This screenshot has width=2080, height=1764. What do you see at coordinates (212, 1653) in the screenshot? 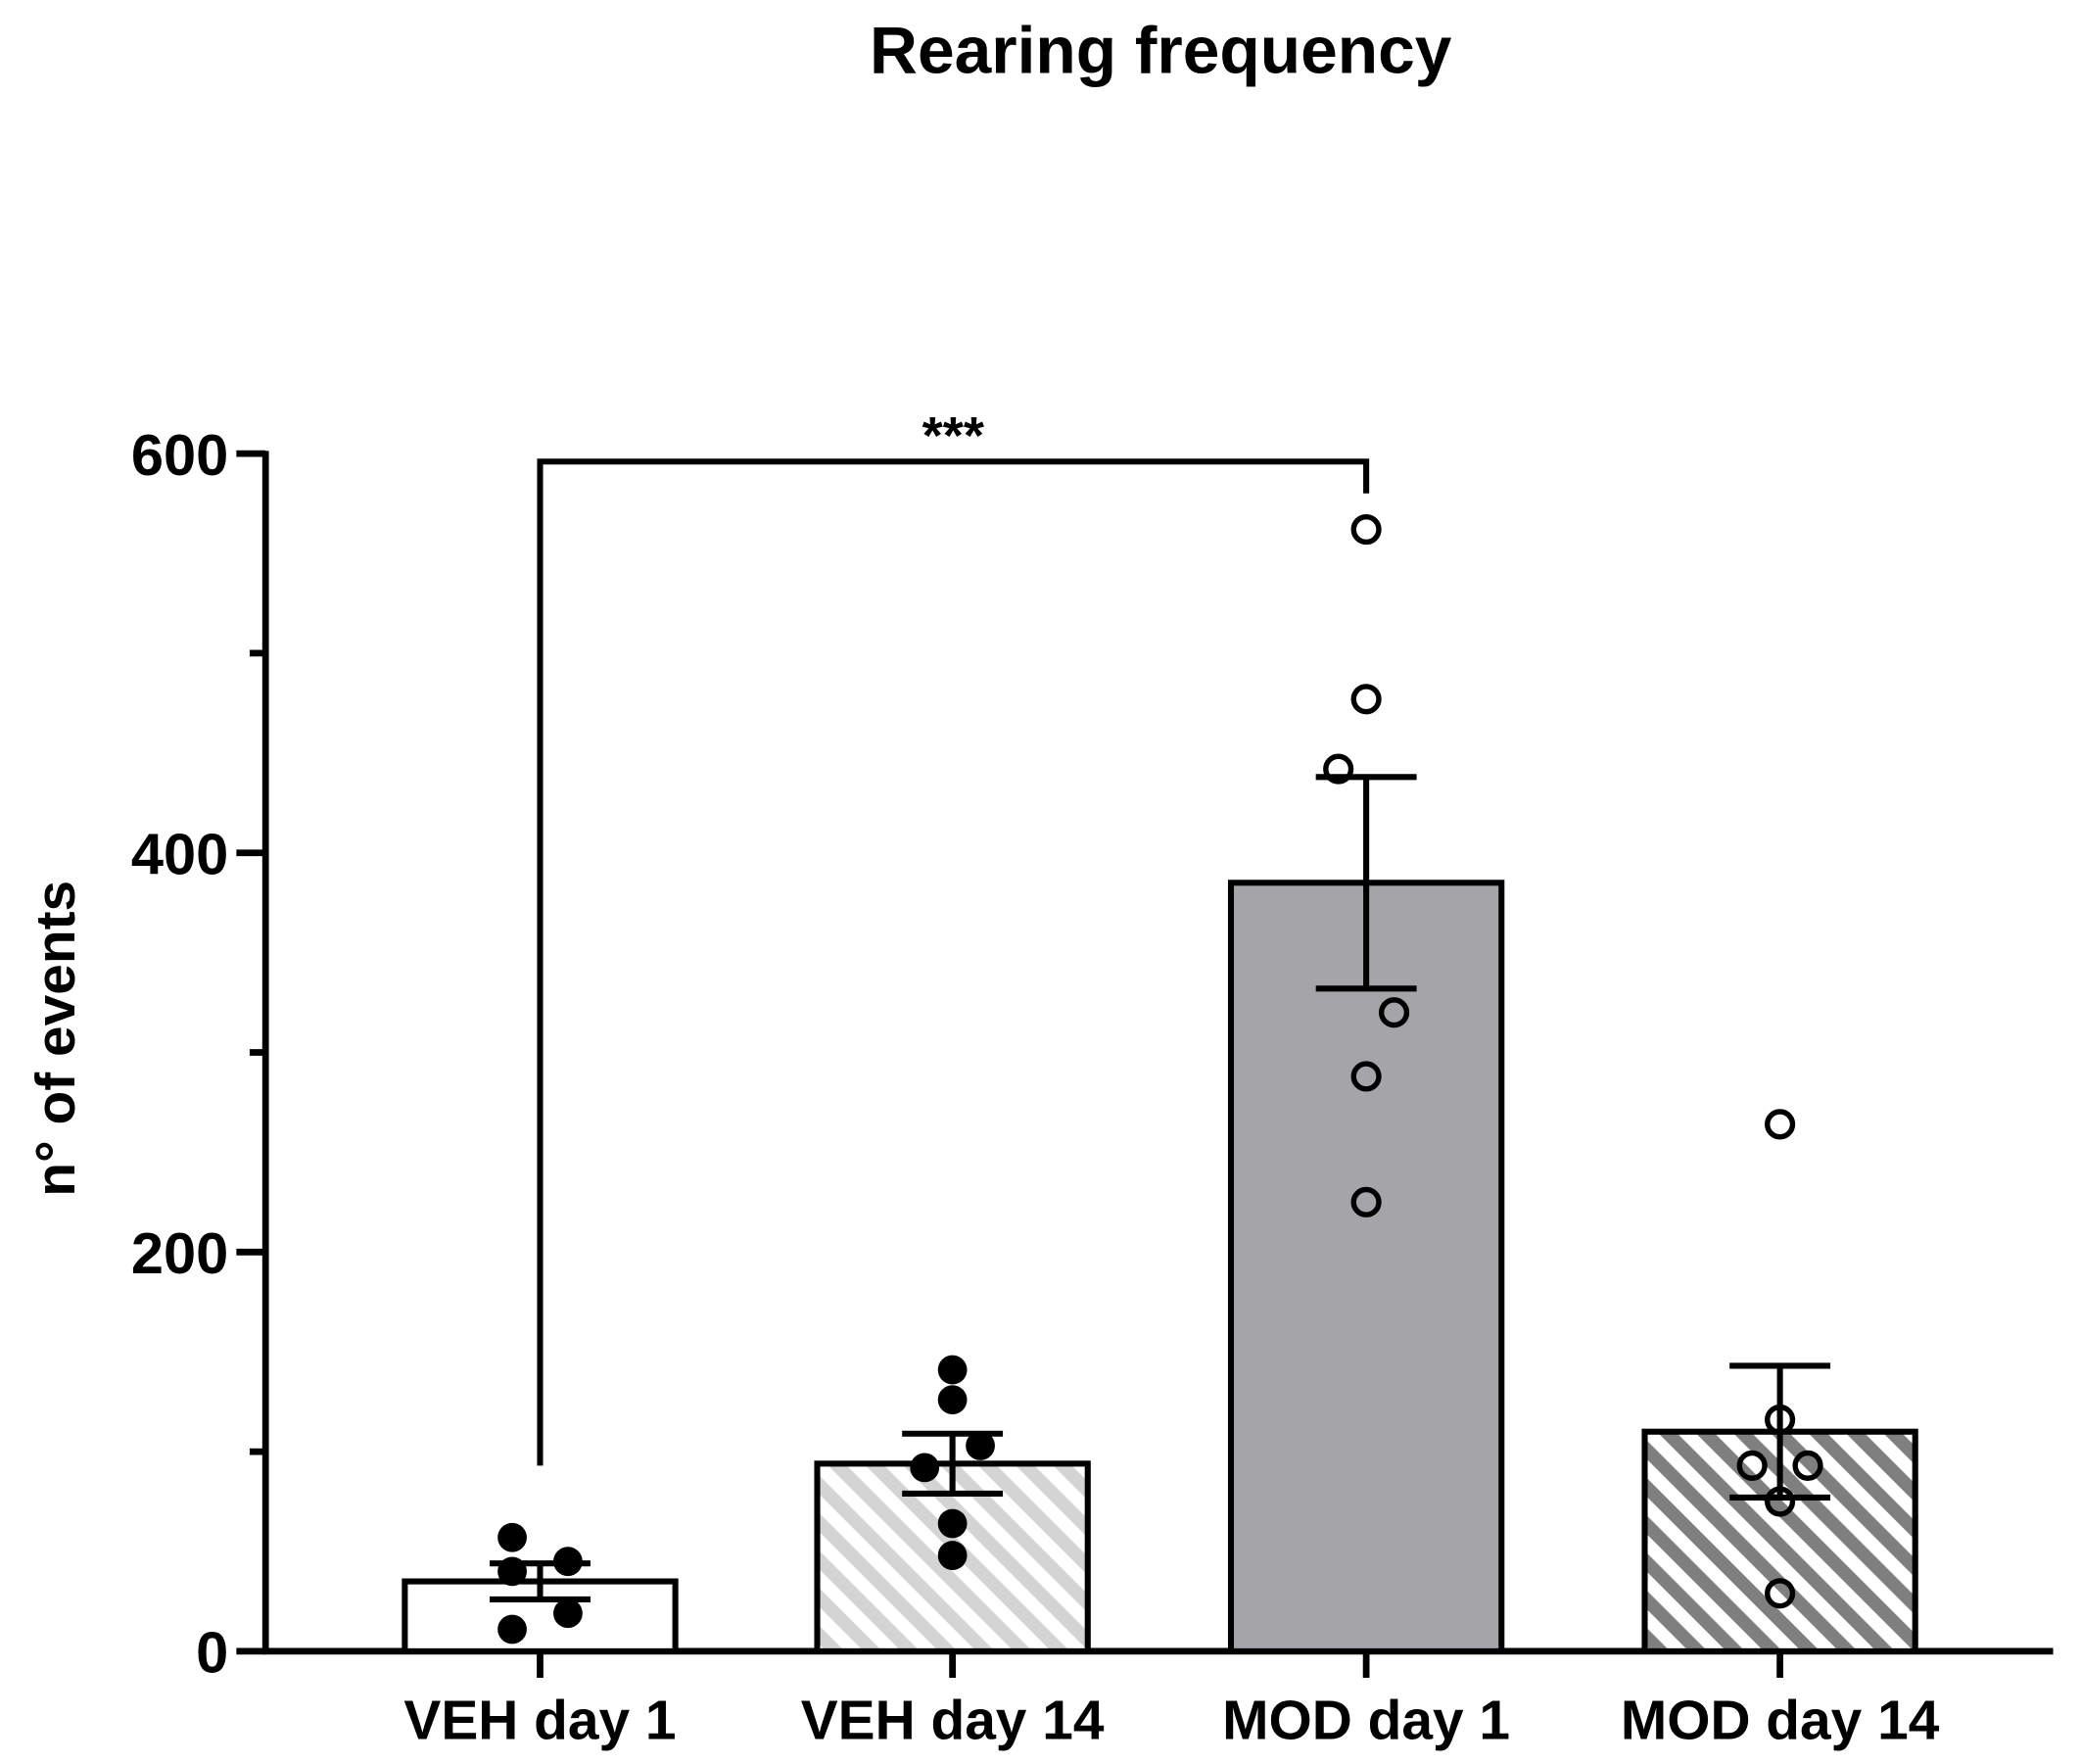
I see `y-tick-label: 0` at bounding box center [212, 1653].